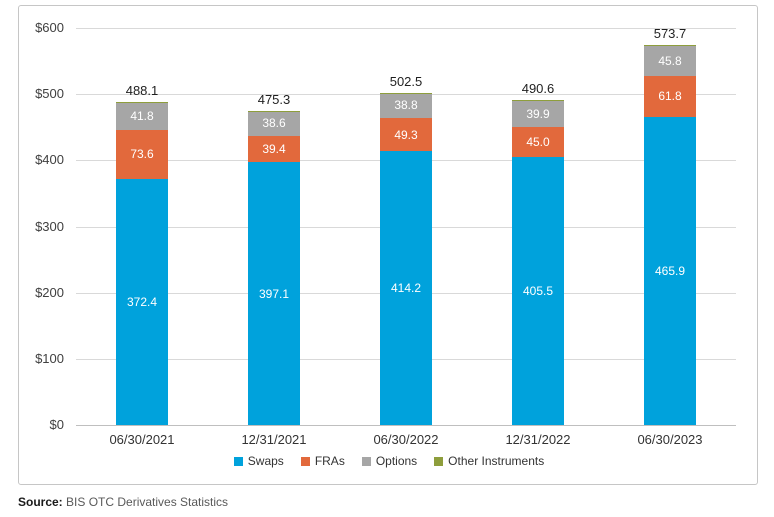  I want to click on legend-item-other-instruments: Other Instruments, so click(489, 461).